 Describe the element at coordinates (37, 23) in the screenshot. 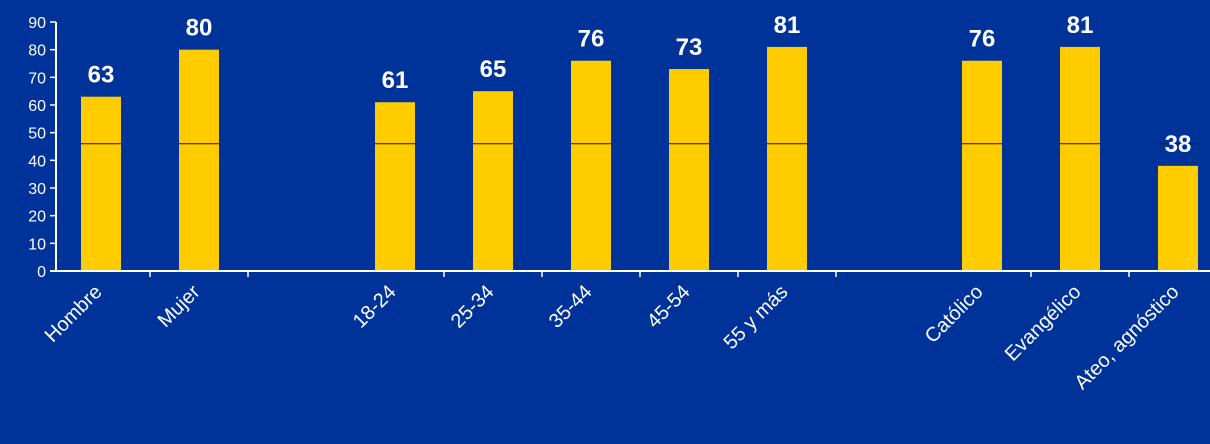

I see `y-tick-label-90: 90` at that location.